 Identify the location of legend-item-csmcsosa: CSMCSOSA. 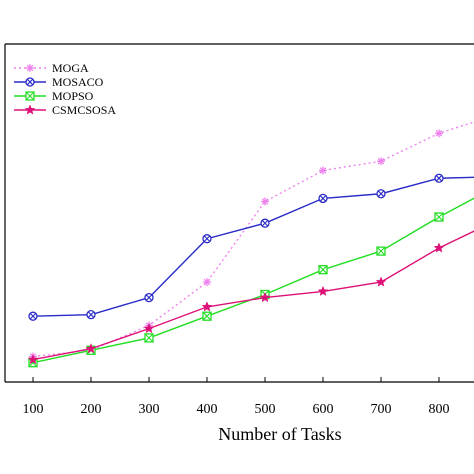
(65, 110).